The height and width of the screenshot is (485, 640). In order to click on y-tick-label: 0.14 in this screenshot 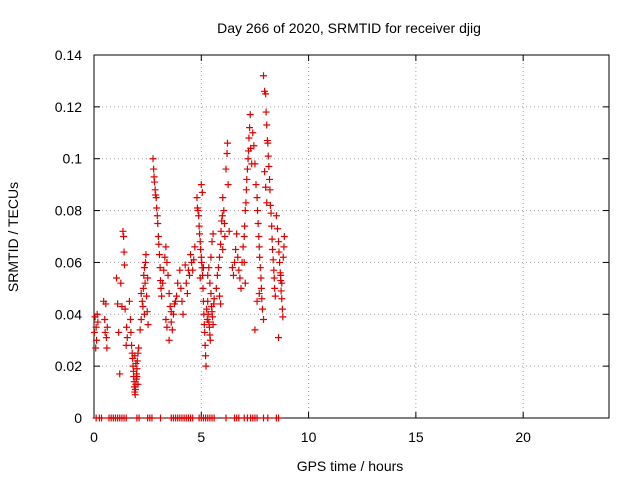, I will do `click(68, 55)`.